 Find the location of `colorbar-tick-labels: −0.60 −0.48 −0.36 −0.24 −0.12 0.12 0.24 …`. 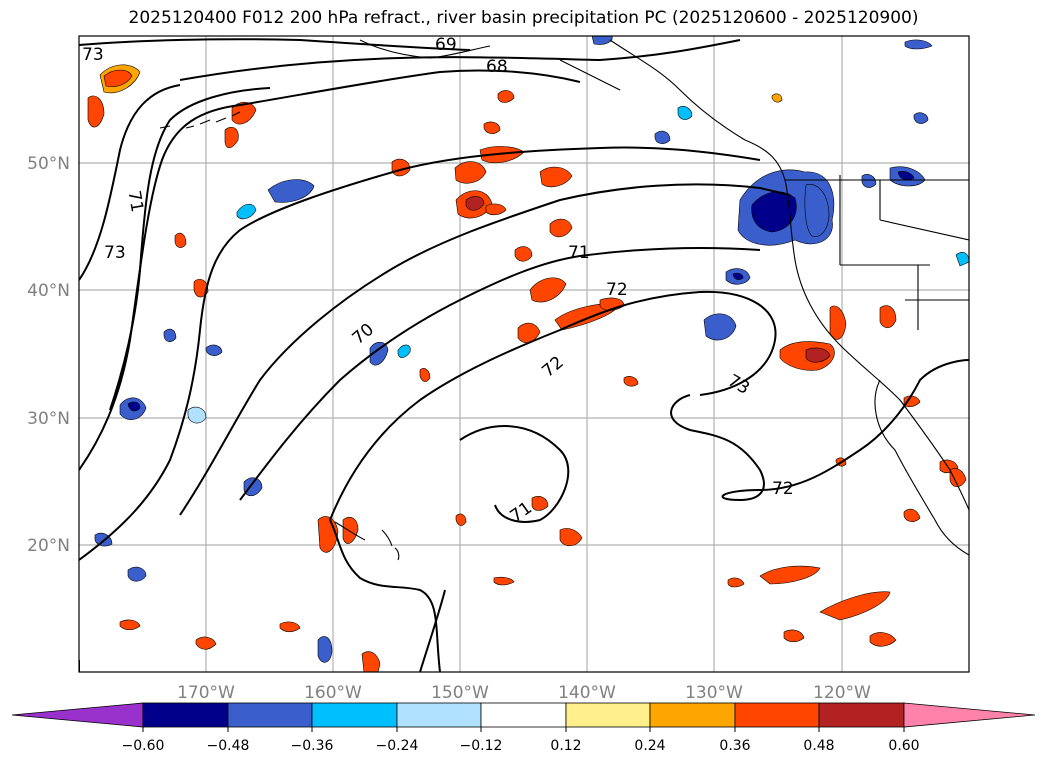

colorbar-tick-labels: −0.60 −0.48 −0.36 −0.24 −0.12 0.12 0.24 … is located at coordinates (521, 746).